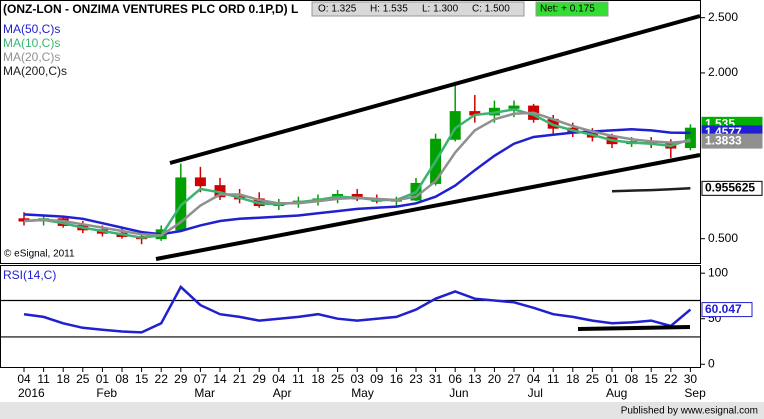 The image size is (764, 419). I want to click on x-tick-label: 16, so click(397, 379).